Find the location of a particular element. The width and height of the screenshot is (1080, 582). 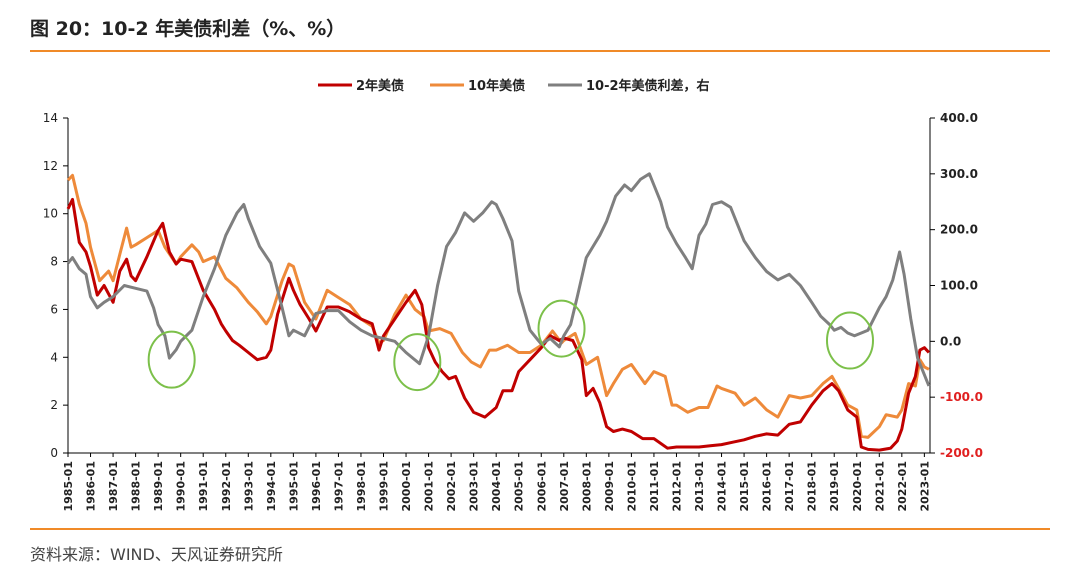

x-tick-label: 2022-01 is located at coordinates (902, 486).